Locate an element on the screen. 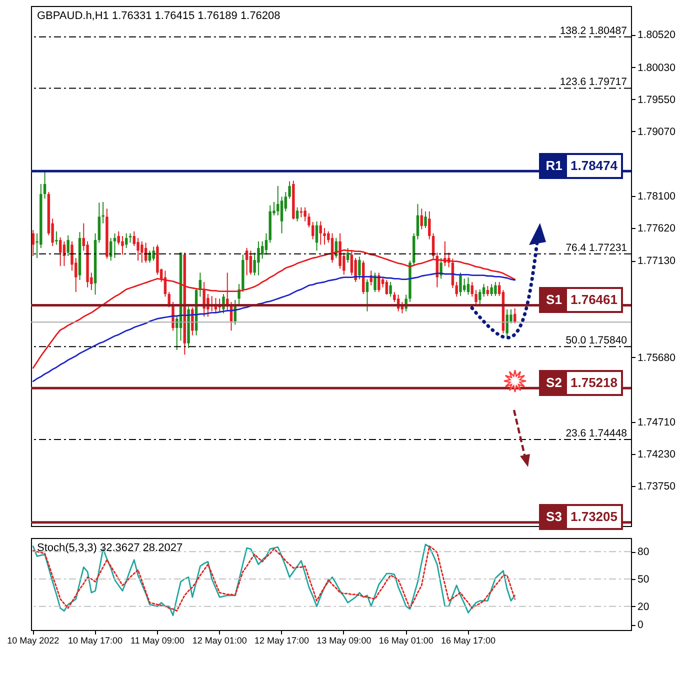 The height and width of the screenshot is (678, 678). ref-line-label: 138.2 1.80487 is located at coordinates (594, 30).